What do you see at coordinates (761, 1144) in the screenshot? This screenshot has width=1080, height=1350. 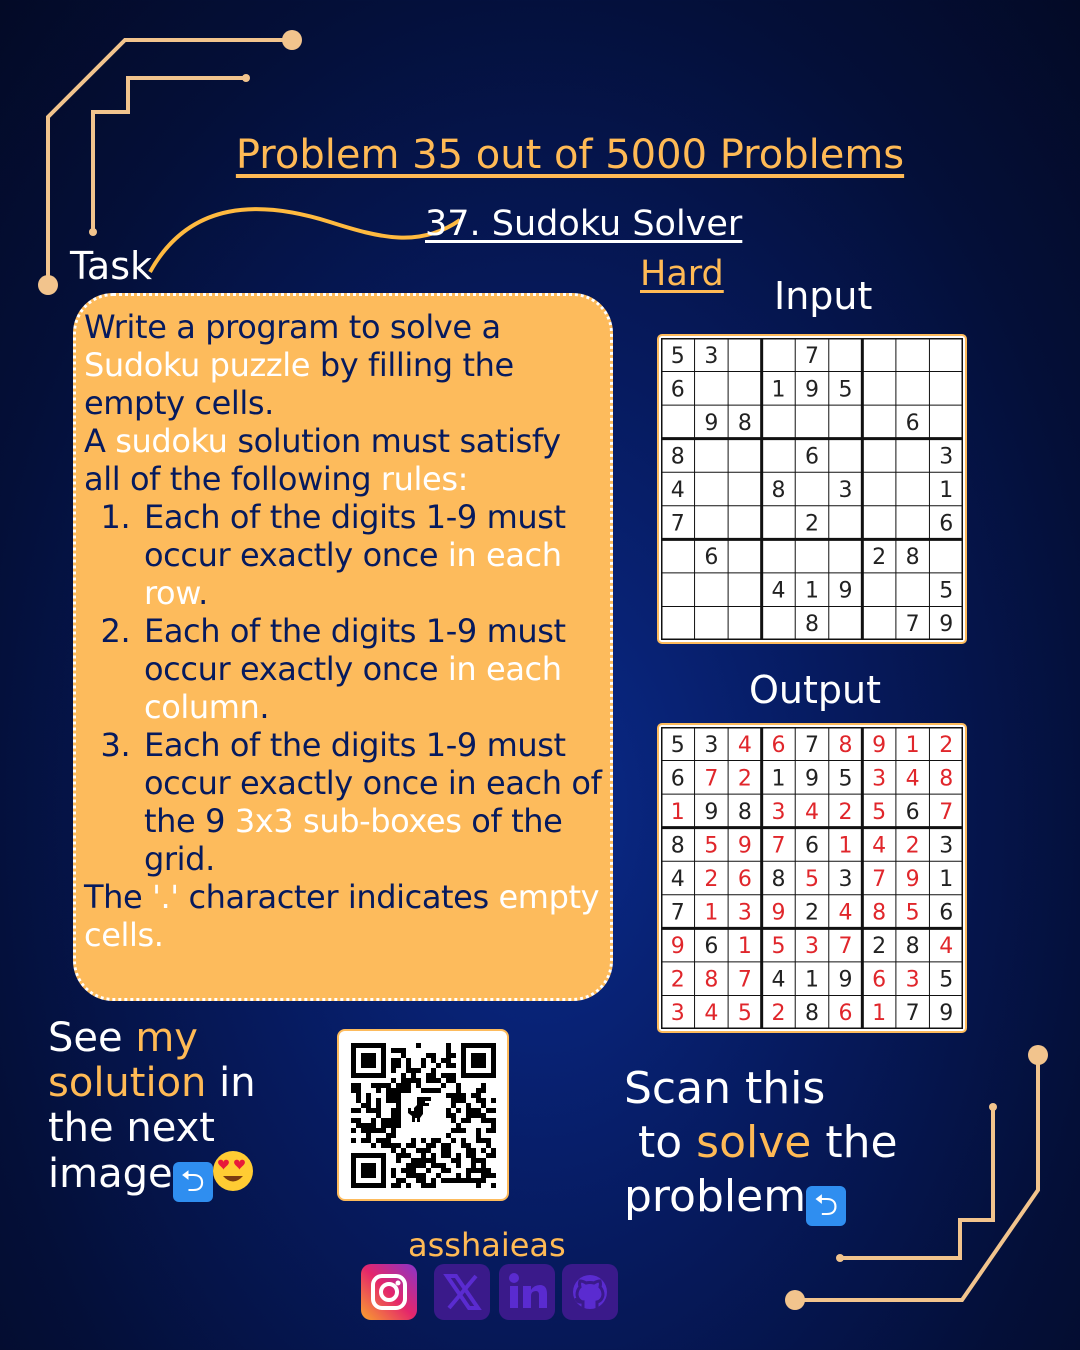 I see `scan-instruction-text: Scan this to solve the problem ⮌` at bounding box center [761, 1144].